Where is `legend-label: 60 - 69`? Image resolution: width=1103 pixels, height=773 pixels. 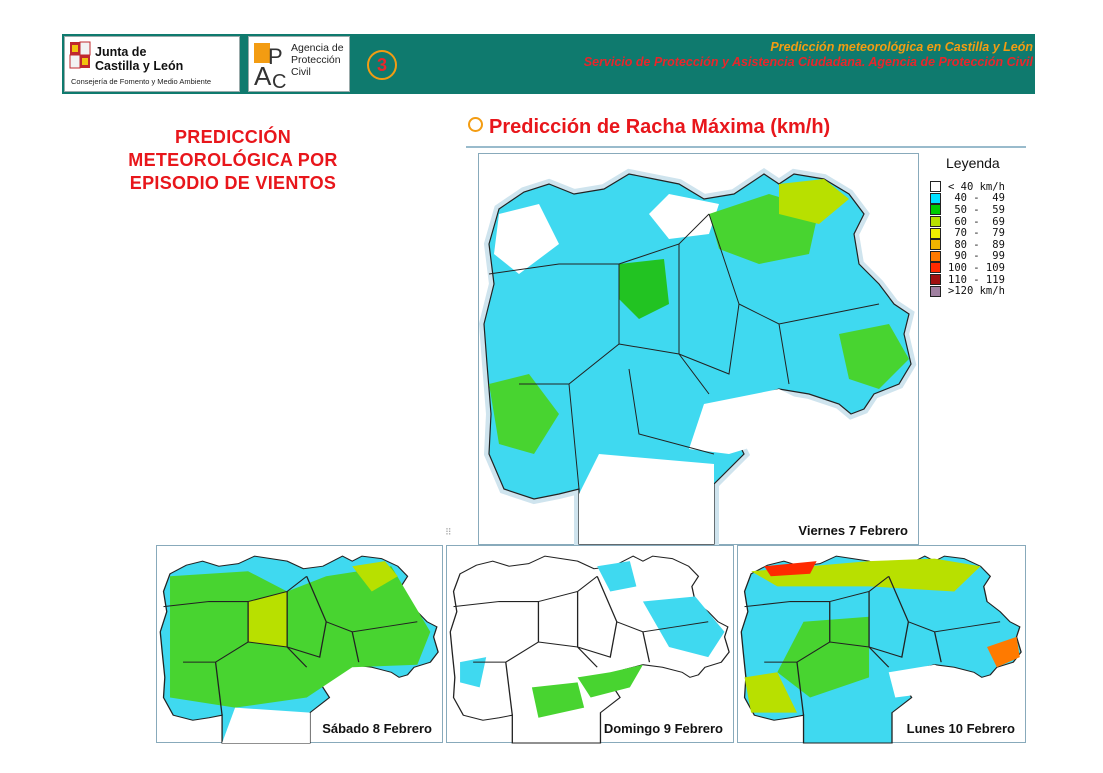
legend-label: 60 - 69 is located at coordinates (976, 221).